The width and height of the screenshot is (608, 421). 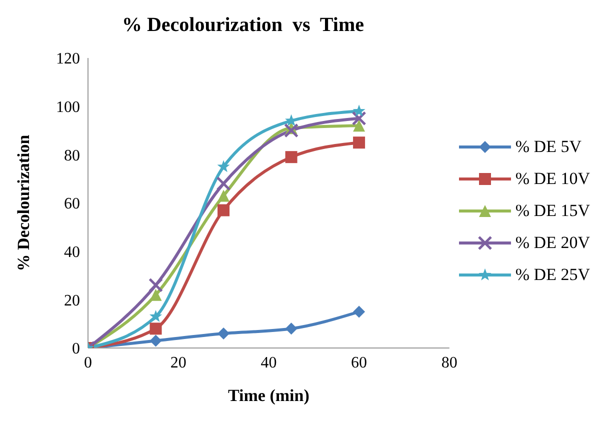 What do you see at coordinates (72, 253) in the screenshot?
I see `y-tick-label: 40` at bounding box center [72, 253].